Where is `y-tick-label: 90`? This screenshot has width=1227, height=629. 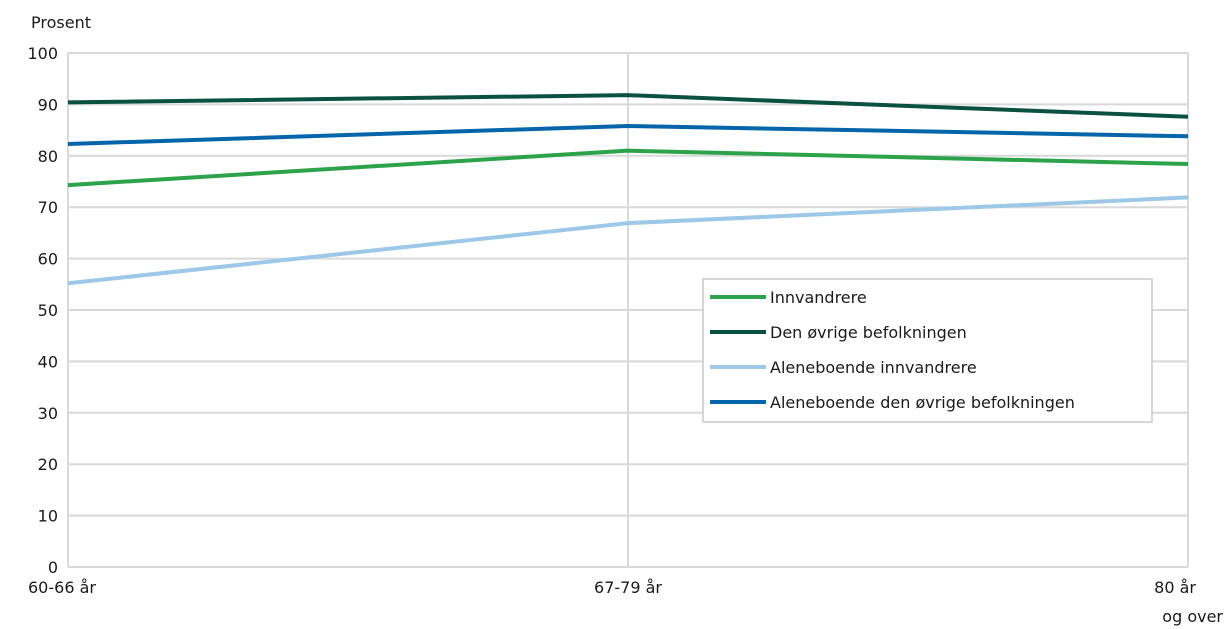
y-tick-label: 90 is located at coordinates (48, 104).